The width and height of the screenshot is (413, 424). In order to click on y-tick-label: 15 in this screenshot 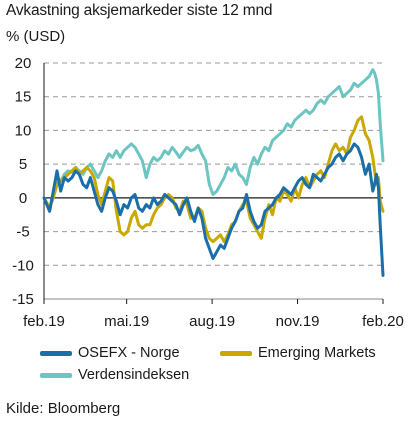, I will do `click(23, 97)`.